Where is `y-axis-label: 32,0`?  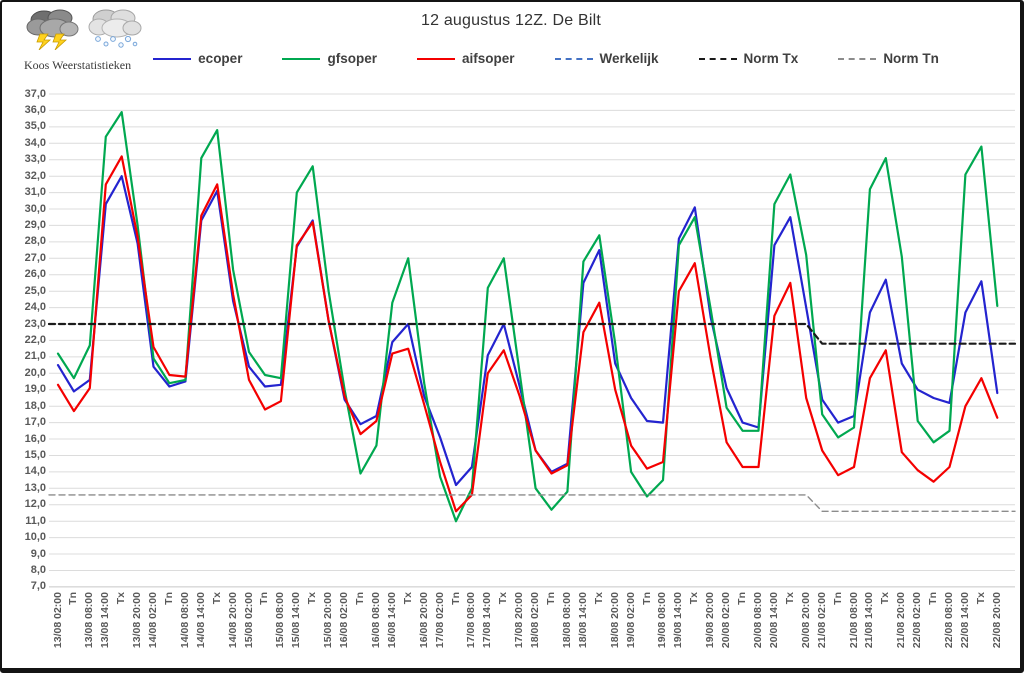 y-axis-label: 32,0 is located at coordinates (35, 175).